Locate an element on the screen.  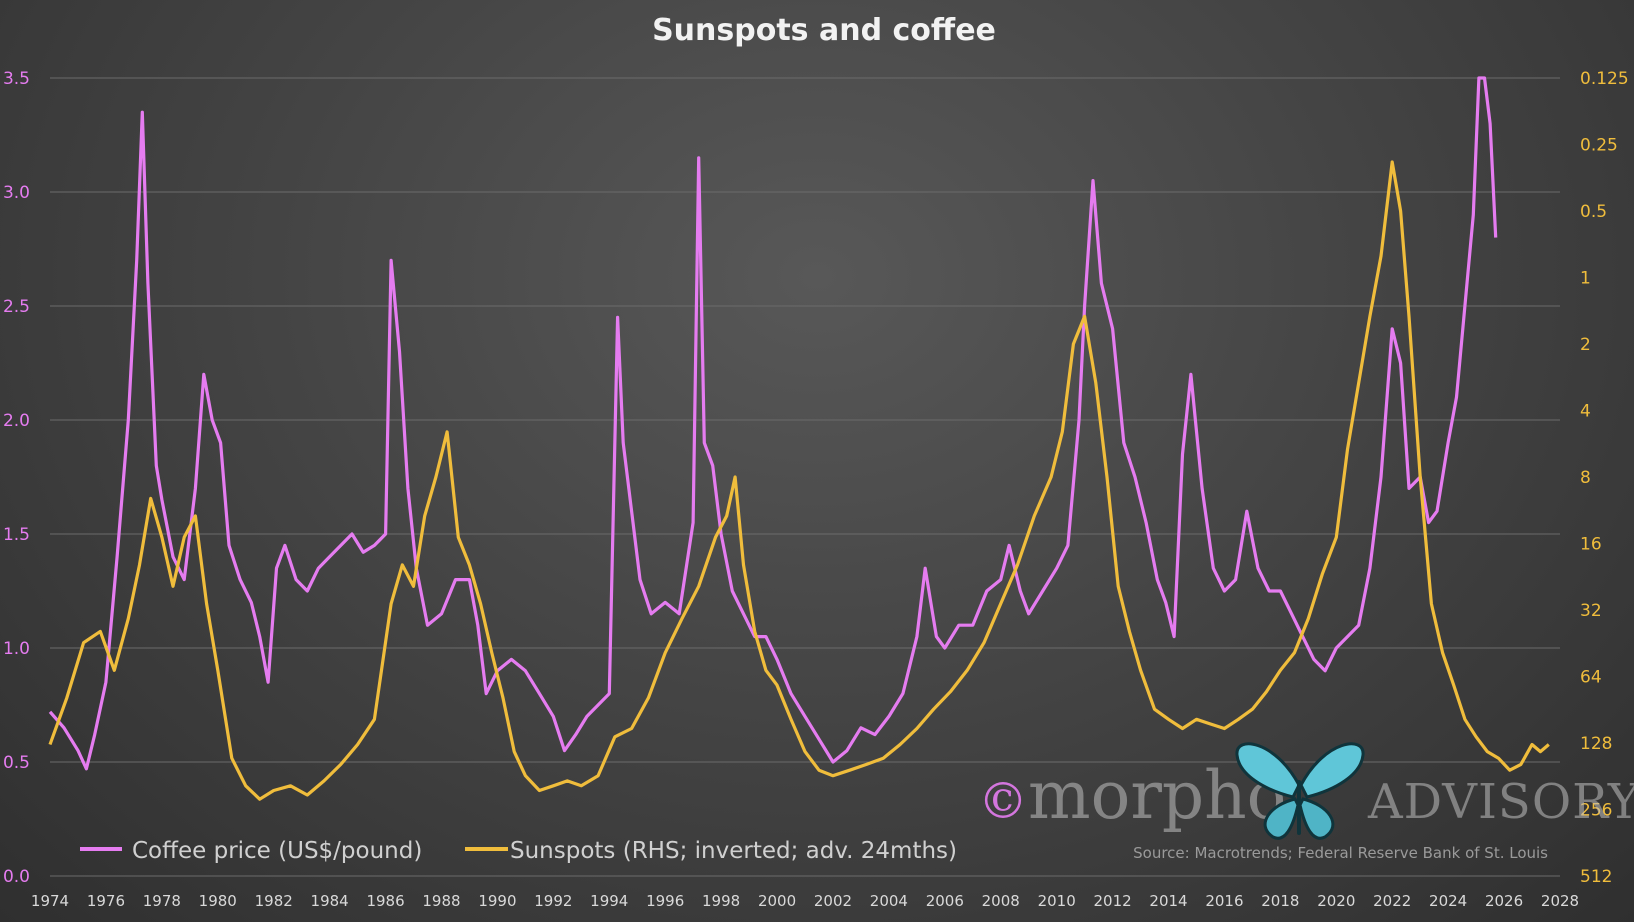
watermark-logo: © morpho ADVISORY is located at coordinates (1306, 791).